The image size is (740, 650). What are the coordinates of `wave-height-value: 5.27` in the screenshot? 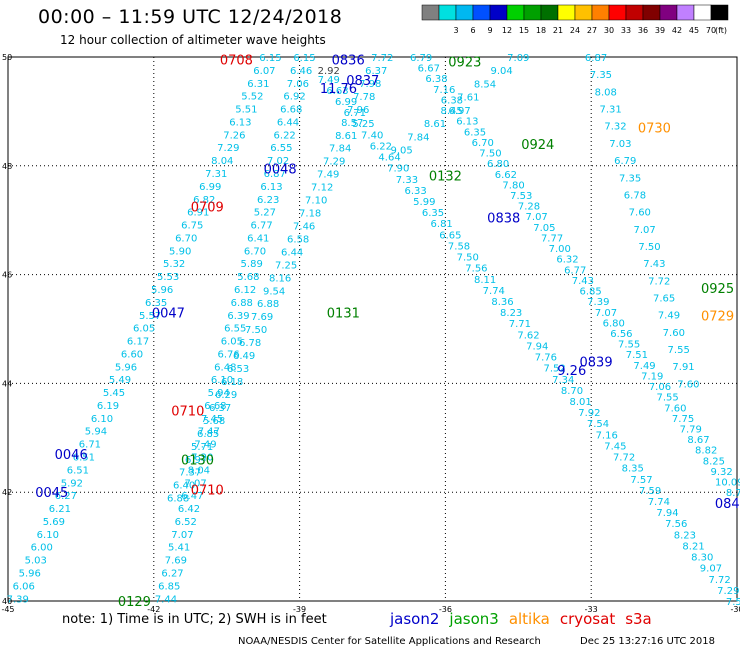 It's located at (265, 213).